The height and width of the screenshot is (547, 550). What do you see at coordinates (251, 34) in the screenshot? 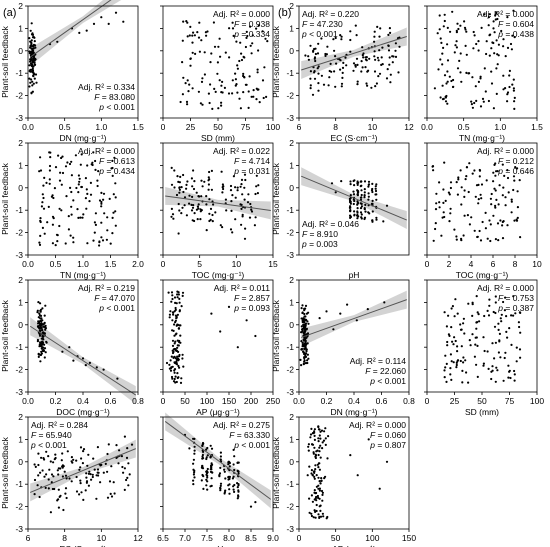
I see `stat-p: p = 0.334` at bounding box center [251, 34].